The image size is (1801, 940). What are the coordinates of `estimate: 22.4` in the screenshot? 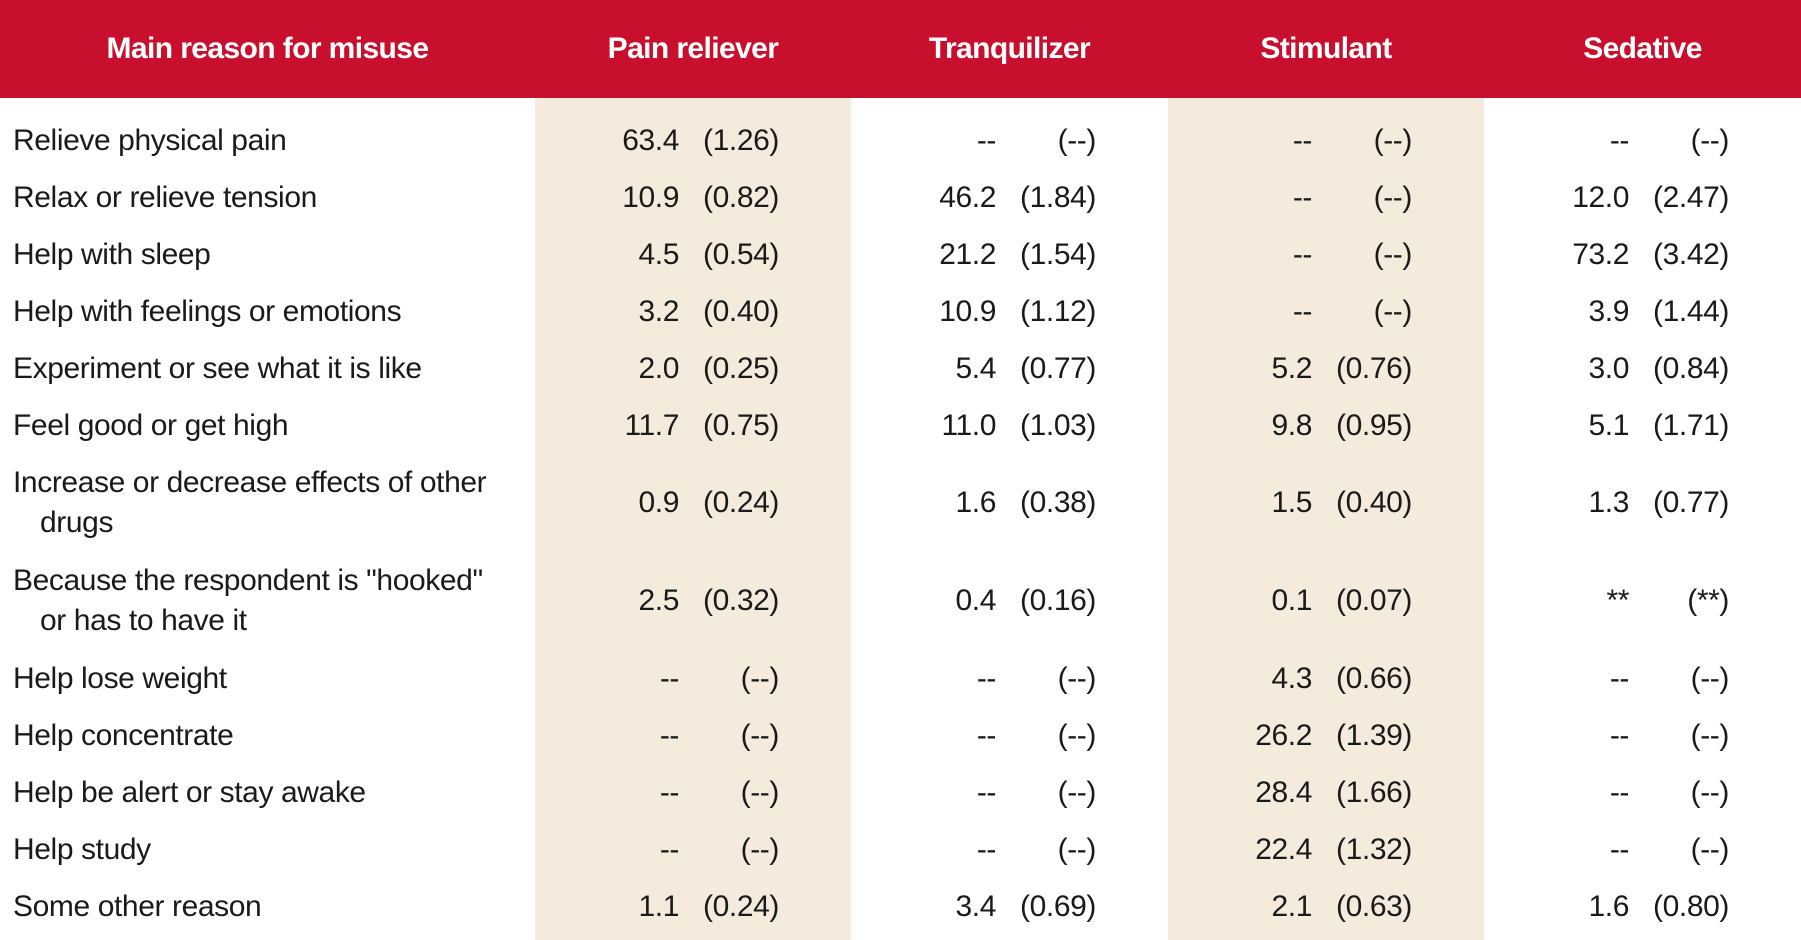 It's located at (1283, 849).